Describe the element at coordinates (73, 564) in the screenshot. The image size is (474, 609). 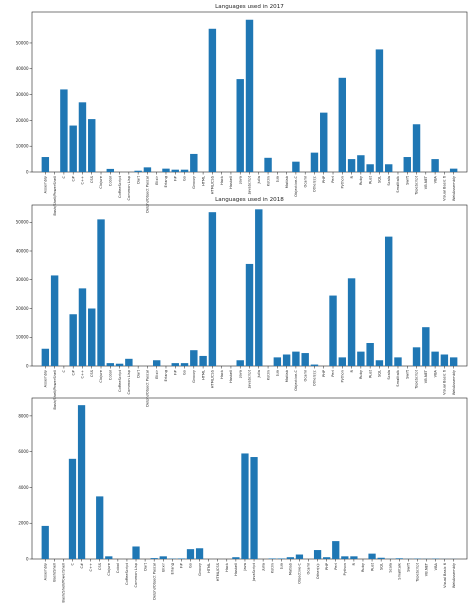
I see `x-tick-label: C` at that location.